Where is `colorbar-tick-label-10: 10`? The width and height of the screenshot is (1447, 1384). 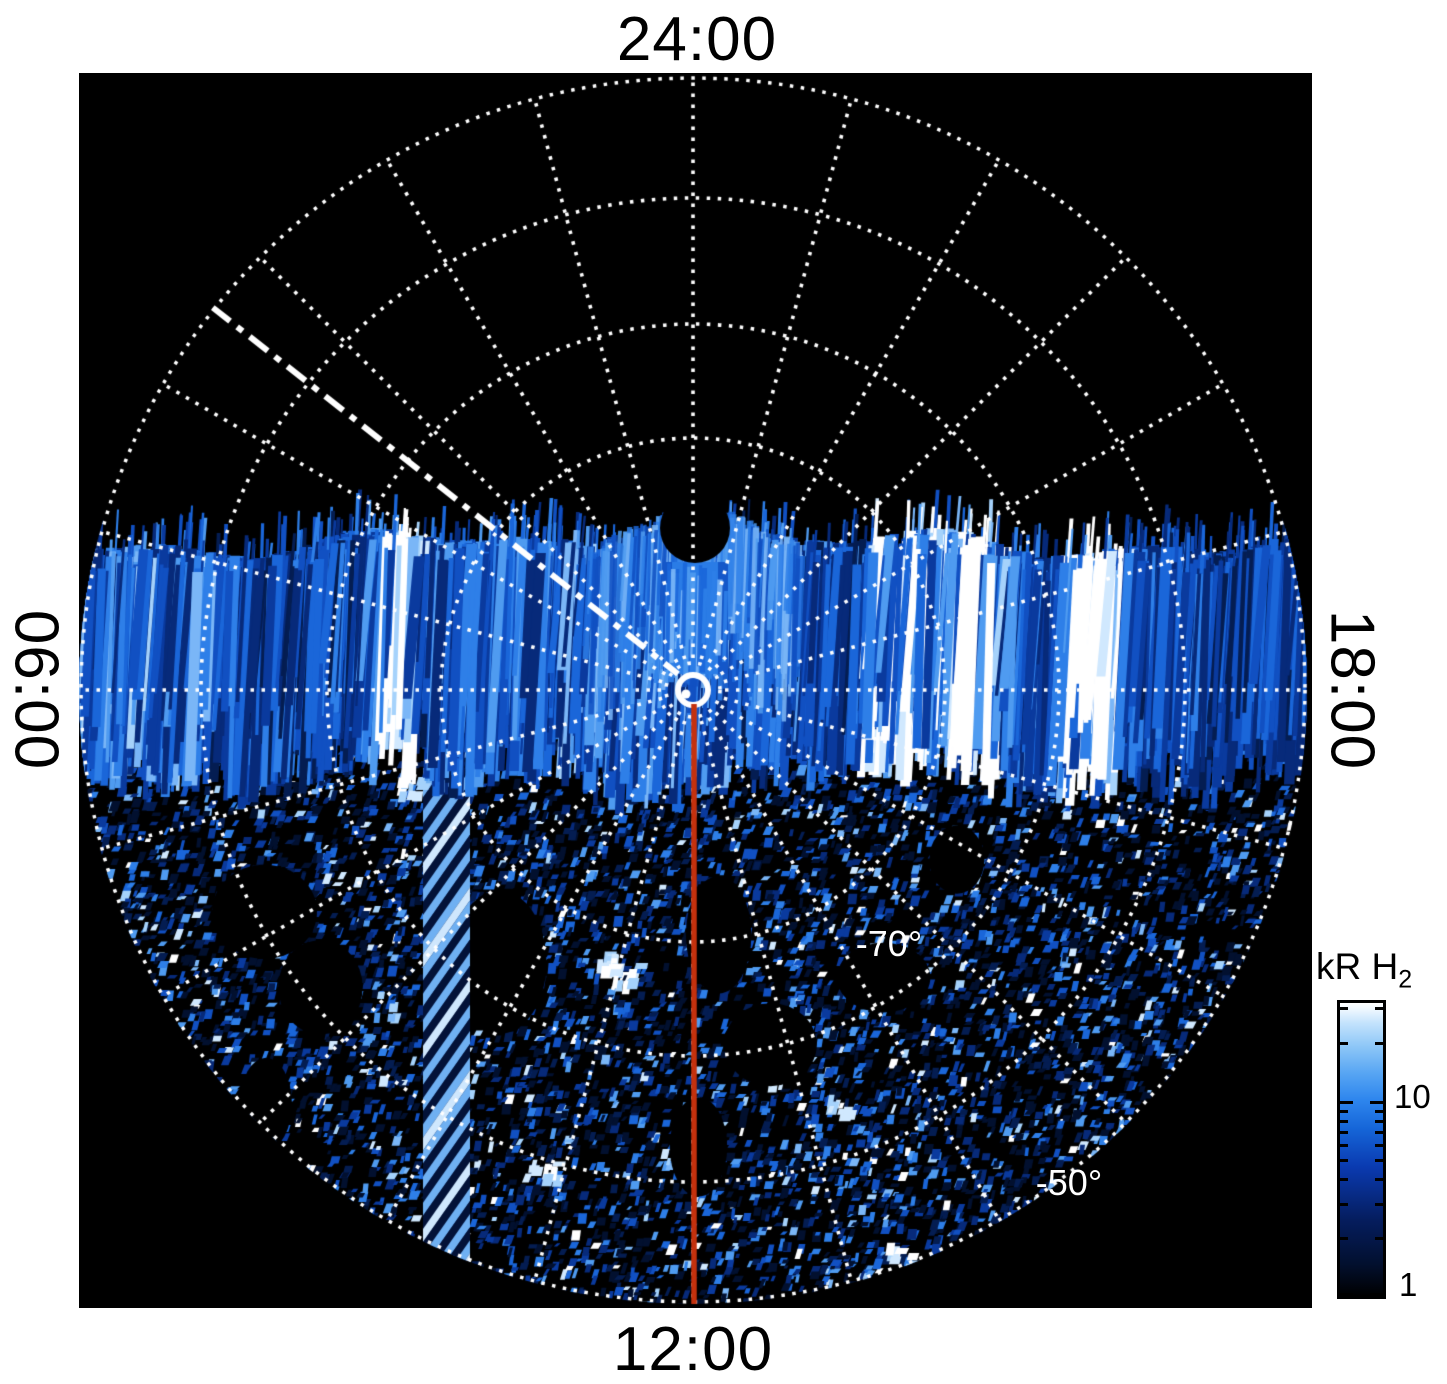 colorbar-tick-label-10: 10 is located at coordinates (1412, 1096).